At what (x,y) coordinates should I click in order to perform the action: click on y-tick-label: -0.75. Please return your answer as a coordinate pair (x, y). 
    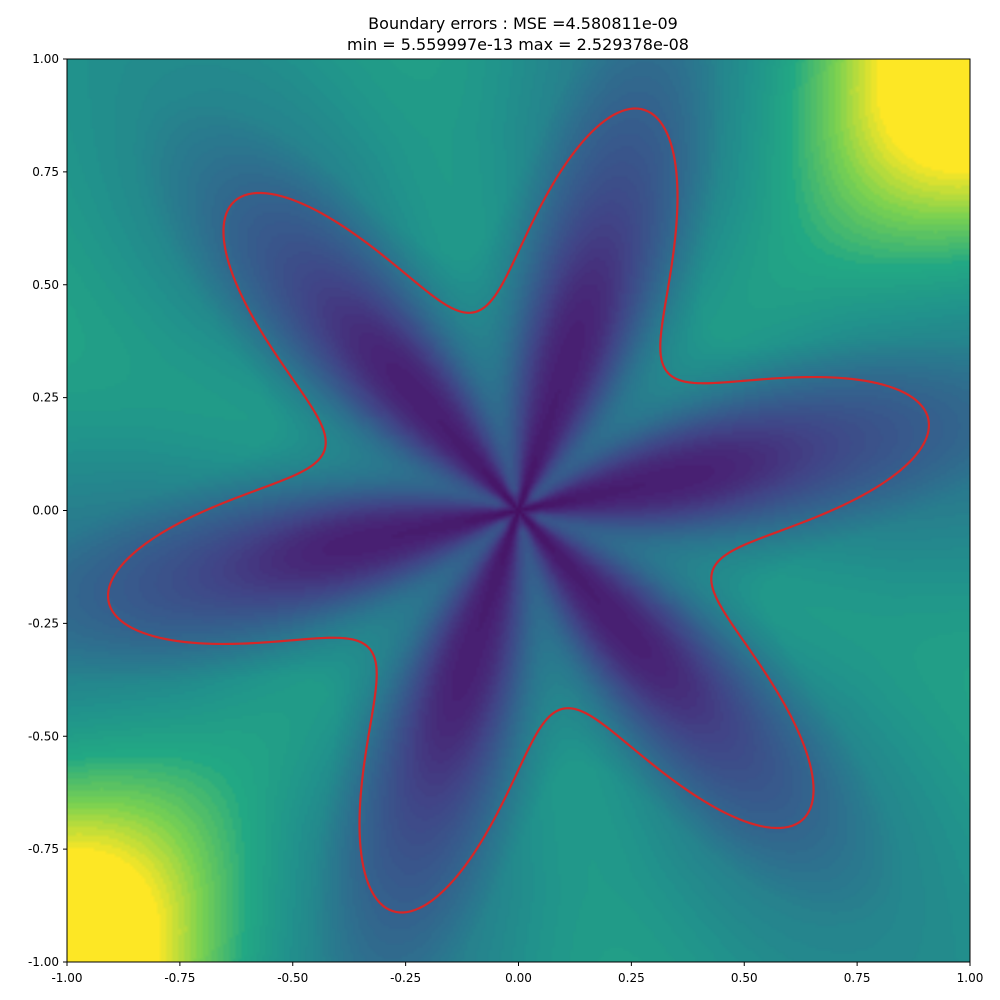
    Looking at the image, I should click on (43, 849).